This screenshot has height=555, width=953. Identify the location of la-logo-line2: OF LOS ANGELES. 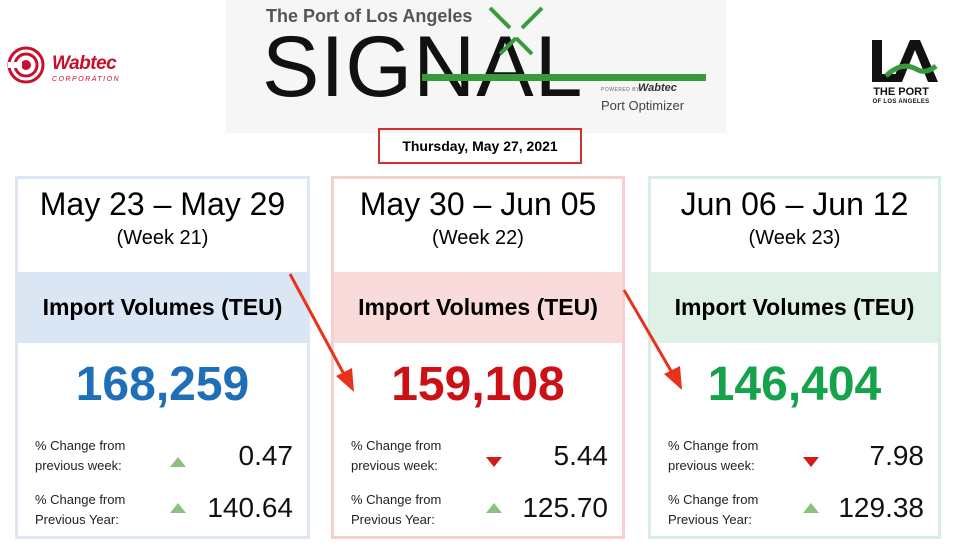
(901, 102).